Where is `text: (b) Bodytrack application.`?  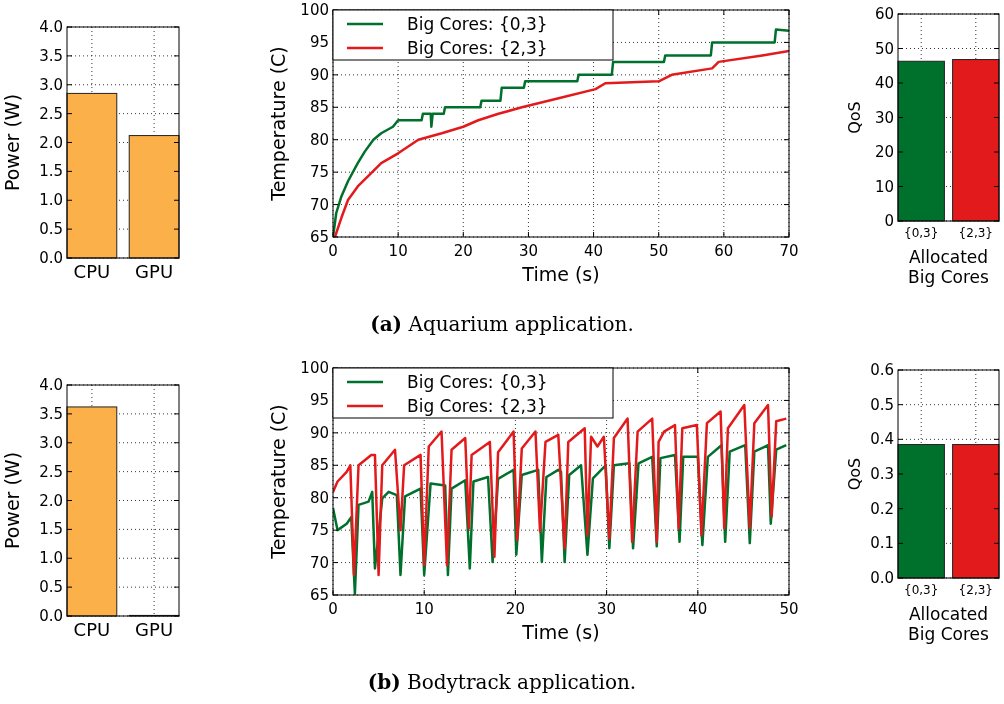
text: (b) Bodytrack application. is located at coordinates (502, 682).